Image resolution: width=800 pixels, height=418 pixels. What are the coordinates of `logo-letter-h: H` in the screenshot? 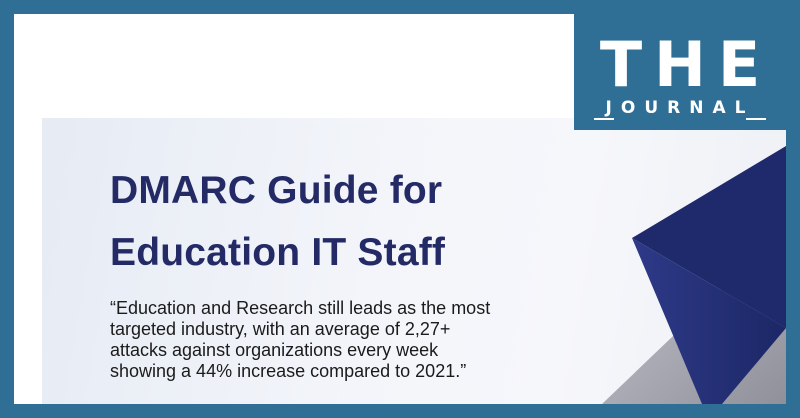 It's located at (680, 64).